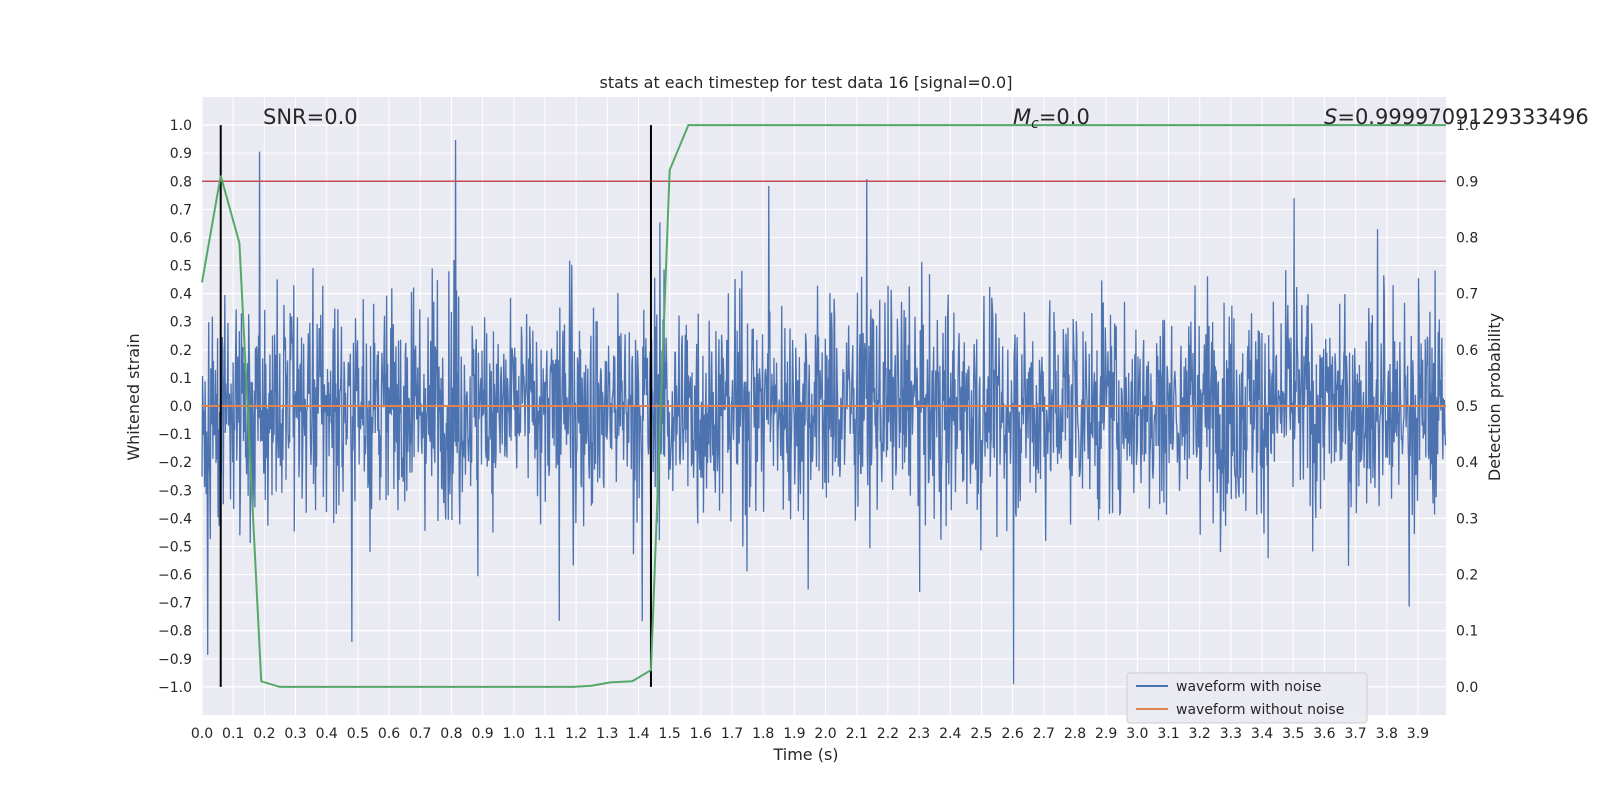 The height and width of the screenshot is (800, 1600). I want to click on y-left-tick-label: 0.7, so click(181, 210).